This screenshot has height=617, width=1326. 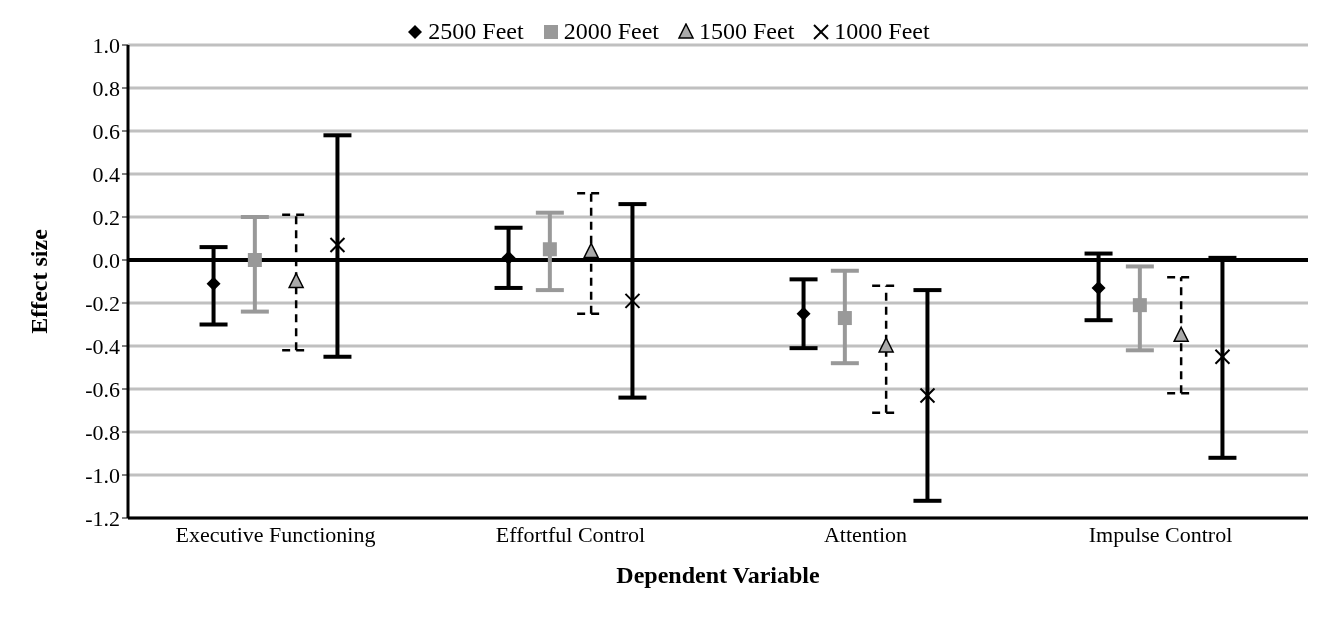 What do you see at coordinates (106, 217) in the screenshot?
I see `y-tick-label: 0.2` at bounding box center [106, 217].